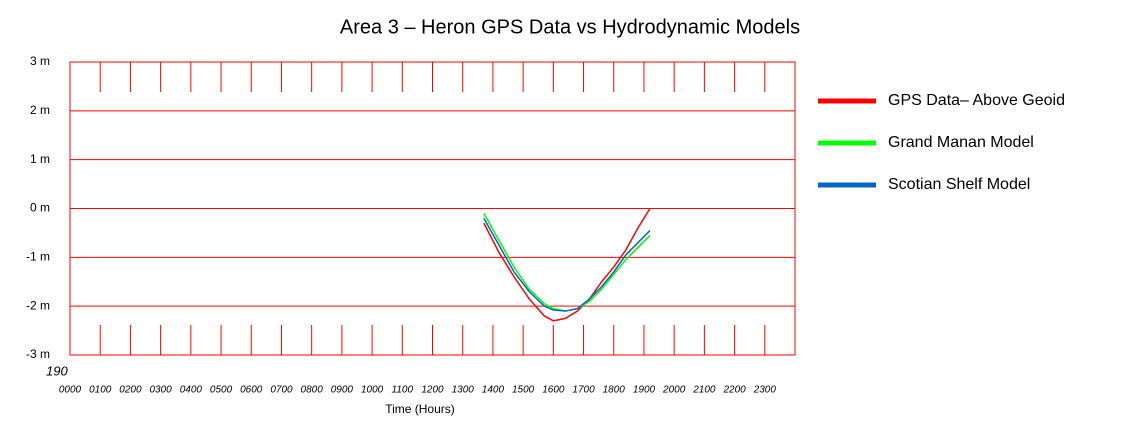 The height and width of the screenshot is (423, 1130). I want to click on x-tick-label: 0100, so click(100, 390).